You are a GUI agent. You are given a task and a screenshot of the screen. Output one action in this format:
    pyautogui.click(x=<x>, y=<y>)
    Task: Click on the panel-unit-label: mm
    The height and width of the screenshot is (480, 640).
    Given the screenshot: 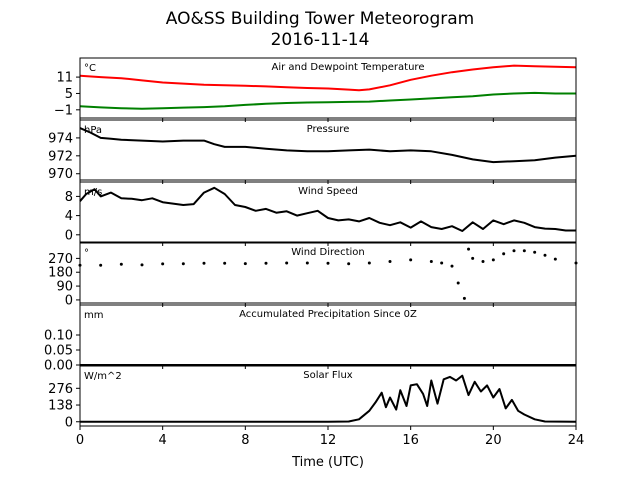 What is the action you would take?
    pyautogui.click(x=93, y=315)
    